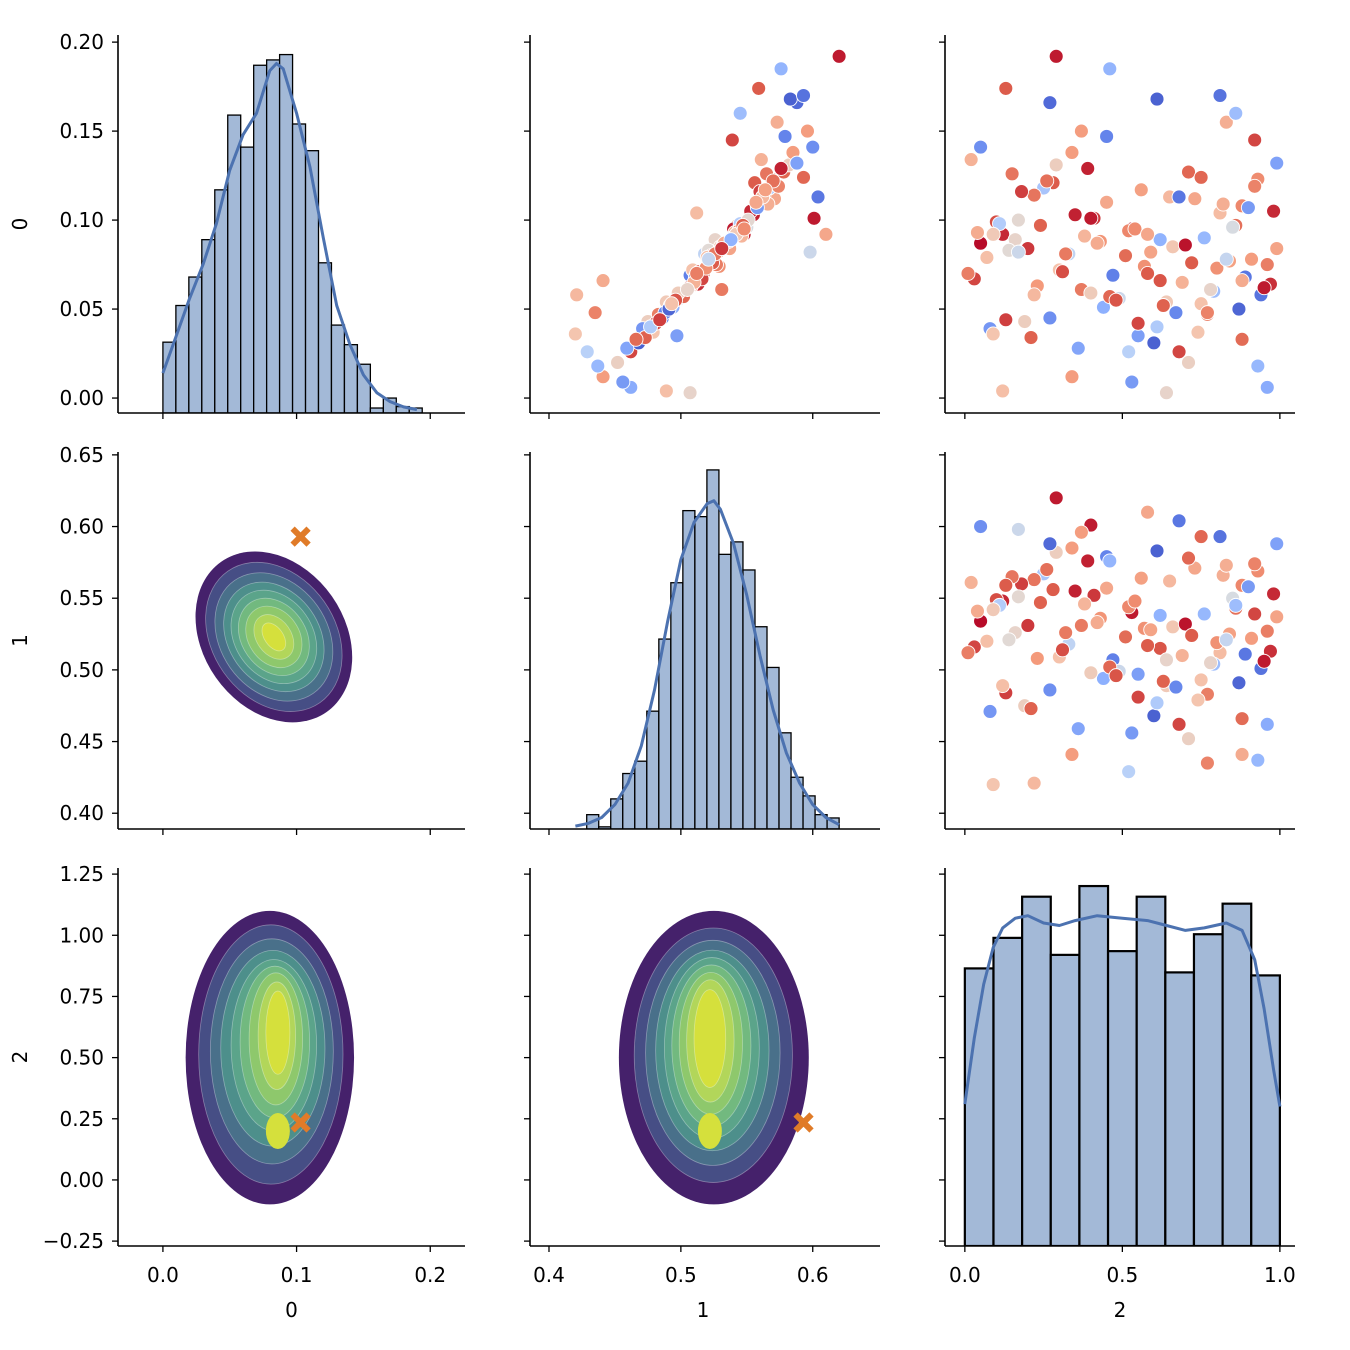 Image resolution: width=1350 pixels, height=1350 pixels. Describe the element at coordinates (20, 224) in the screenshot. I see `y-axis-label: 0` at that location.